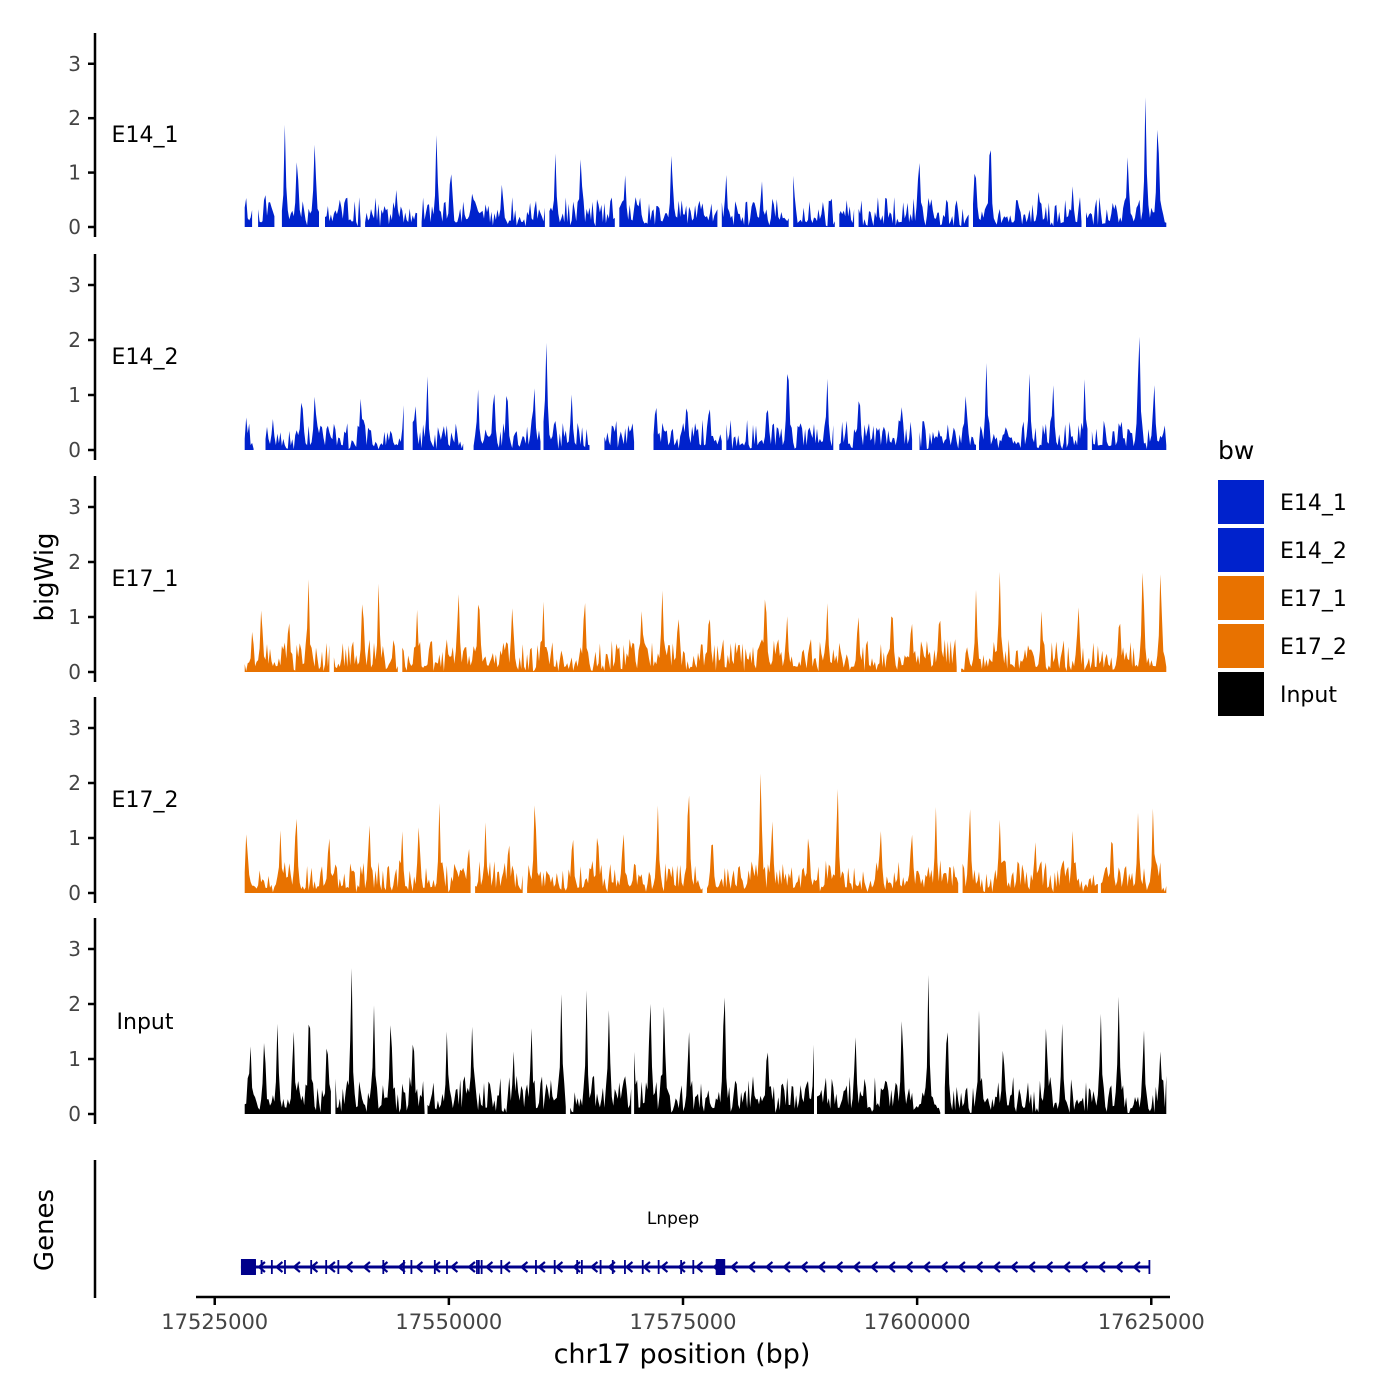 The image size is (1400, 1400). I want to click on track-panel-e14-2: 0 1 2 3, so click(617, 358).